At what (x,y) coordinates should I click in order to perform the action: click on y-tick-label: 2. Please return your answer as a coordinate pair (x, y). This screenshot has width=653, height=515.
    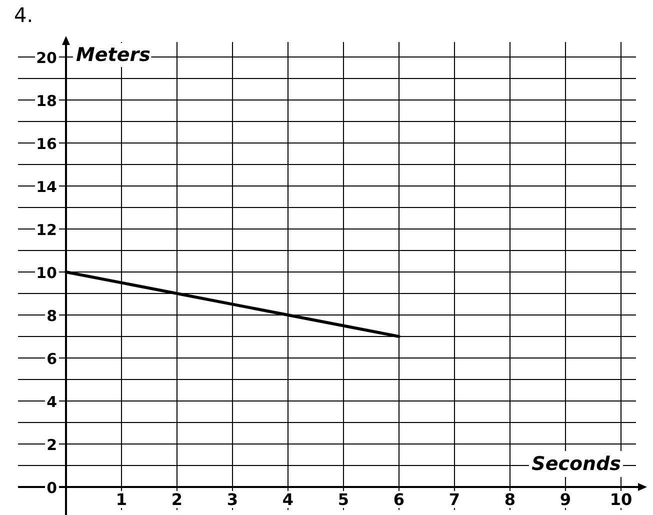
    Looking at the image, I should click on (51, 445).